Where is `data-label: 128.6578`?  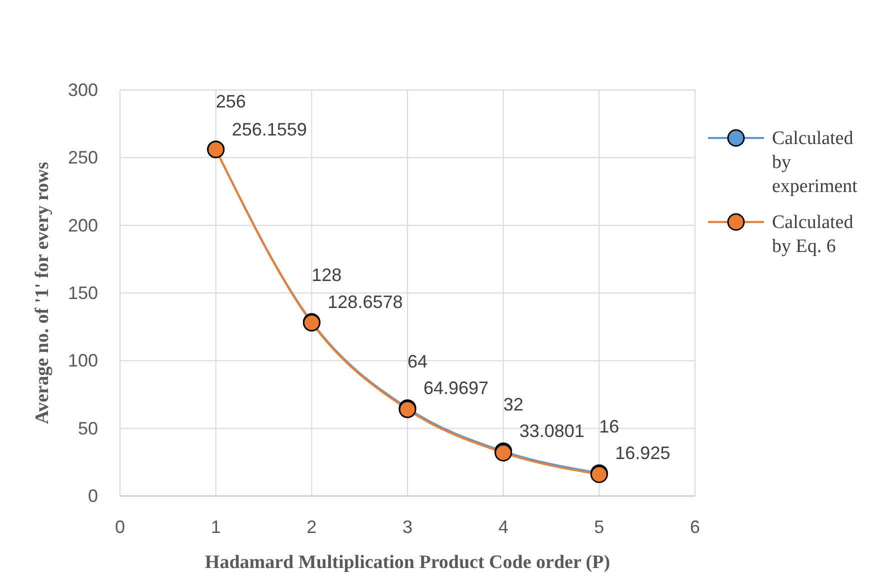 data-label: 128.6578 is located at coordinates (365, 302).